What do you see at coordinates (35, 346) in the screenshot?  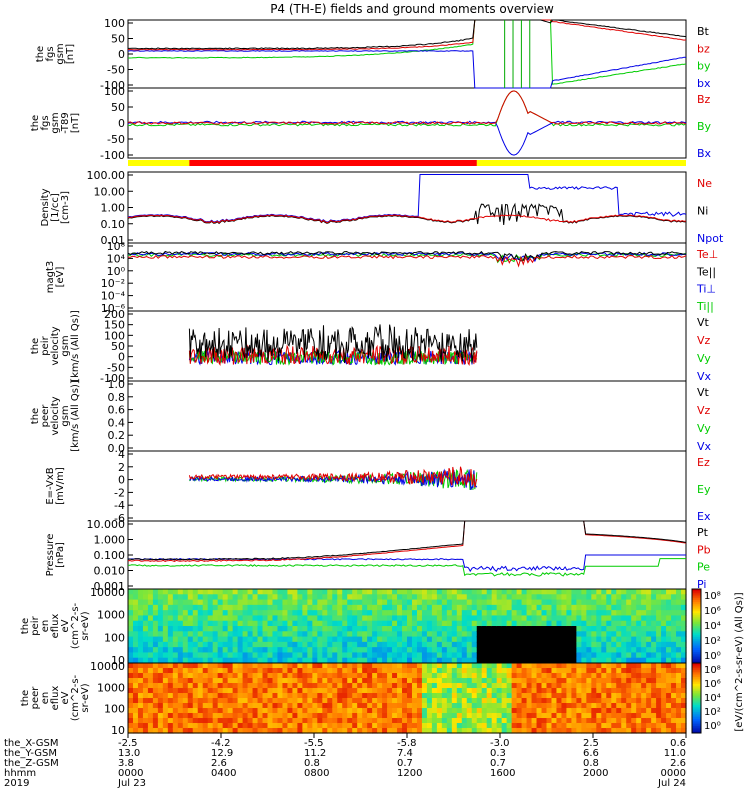 I see `ylabel-line: the` at bounding box center [35, 346].